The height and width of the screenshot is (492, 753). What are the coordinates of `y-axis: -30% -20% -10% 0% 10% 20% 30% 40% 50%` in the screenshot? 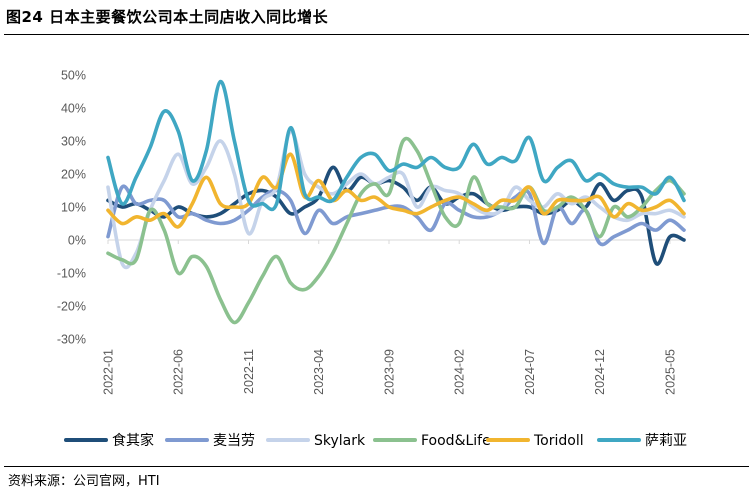 It's located at (71, 208).